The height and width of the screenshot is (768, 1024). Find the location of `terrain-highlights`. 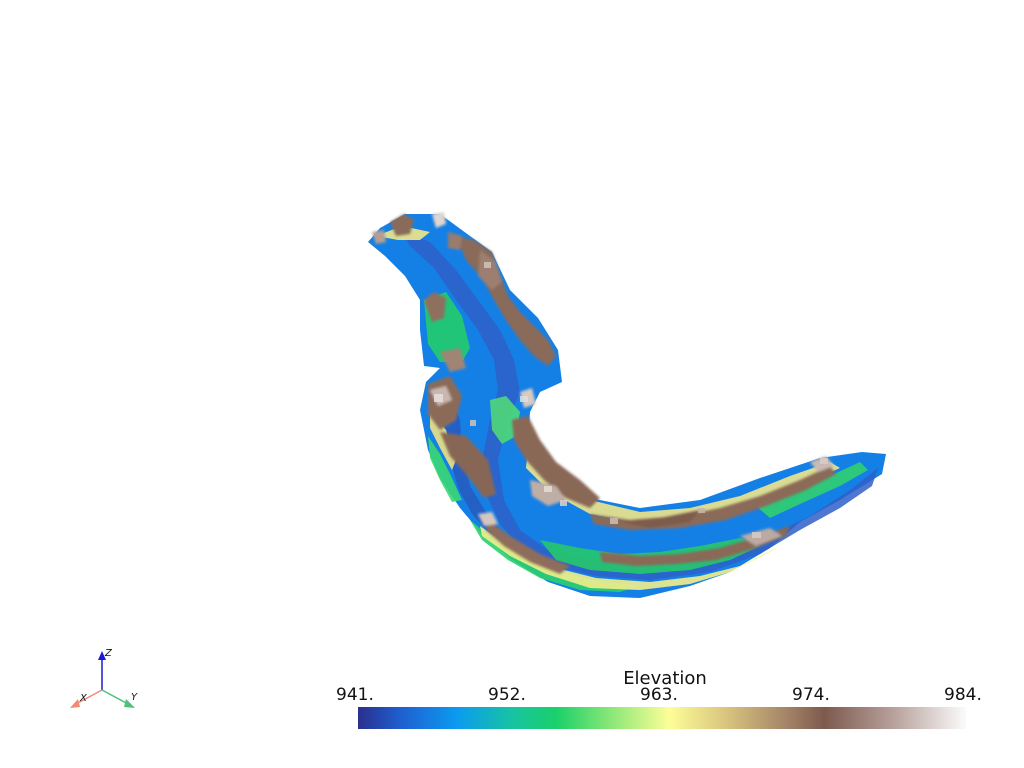

terrain-highlights is located at coordinates (631, 400).